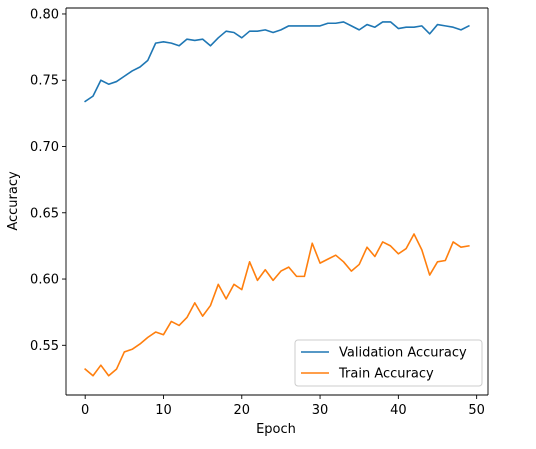 The width and height of the screenshot is (536, 449). I want to click on x-tick-label: 10, so click(163, 410).